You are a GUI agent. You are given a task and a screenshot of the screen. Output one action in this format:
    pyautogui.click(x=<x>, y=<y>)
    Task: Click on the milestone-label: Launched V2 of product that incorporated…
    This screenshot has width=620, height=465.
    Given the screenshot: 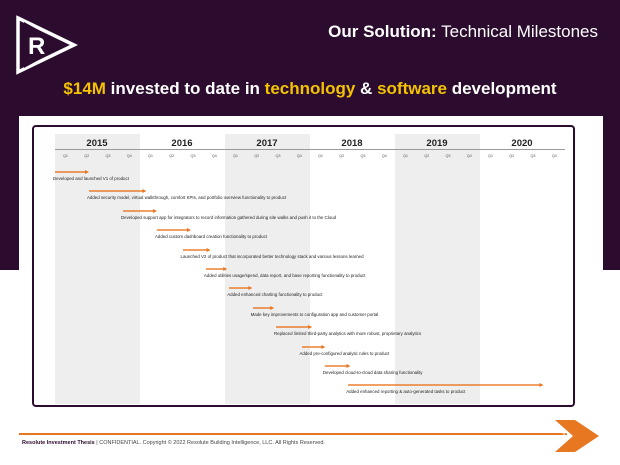 What is the action you would take?
    pyautogui.click(x=272, y=256)
    